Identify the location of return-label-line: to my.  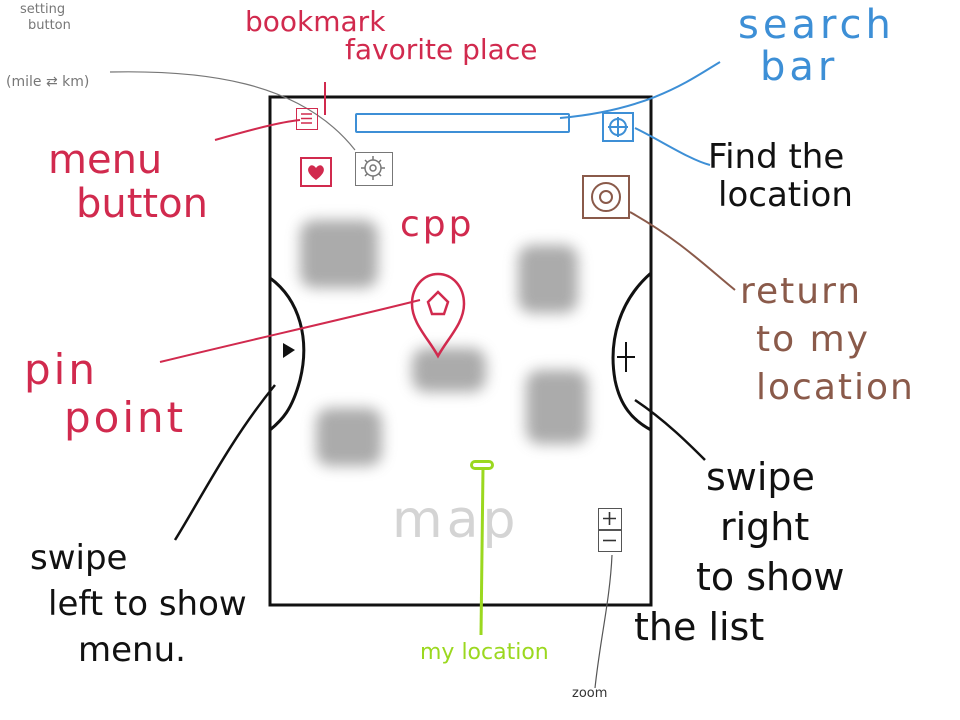
(813, 339).